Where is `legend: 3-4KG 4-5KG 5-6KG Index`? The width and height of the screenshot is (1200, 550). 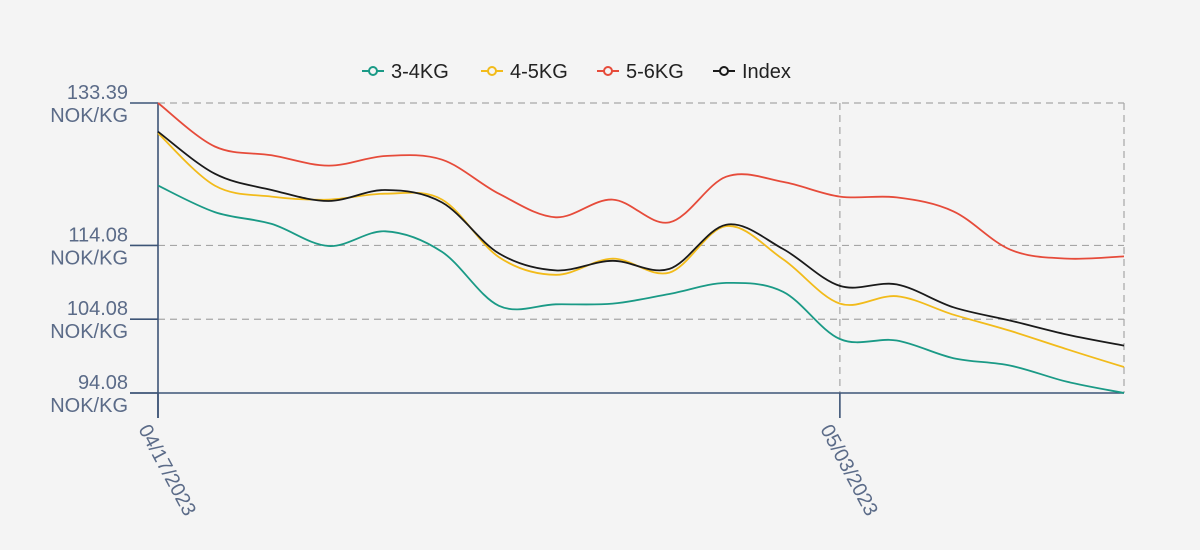
legend: 3-4KG 4-5KG 5-6KG Index is located at coordinates (576, 72).